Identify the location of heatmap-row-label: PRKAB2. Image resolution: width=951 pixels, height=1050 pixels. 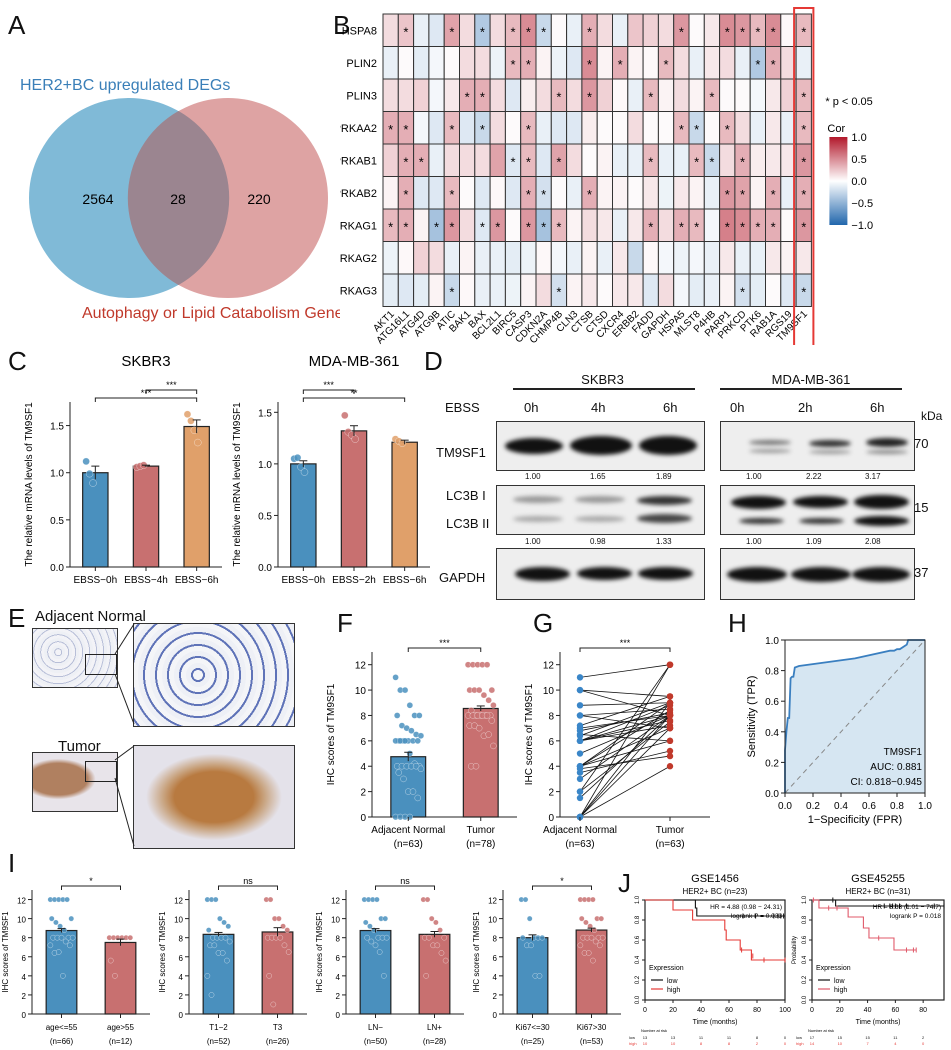
(358, 194).